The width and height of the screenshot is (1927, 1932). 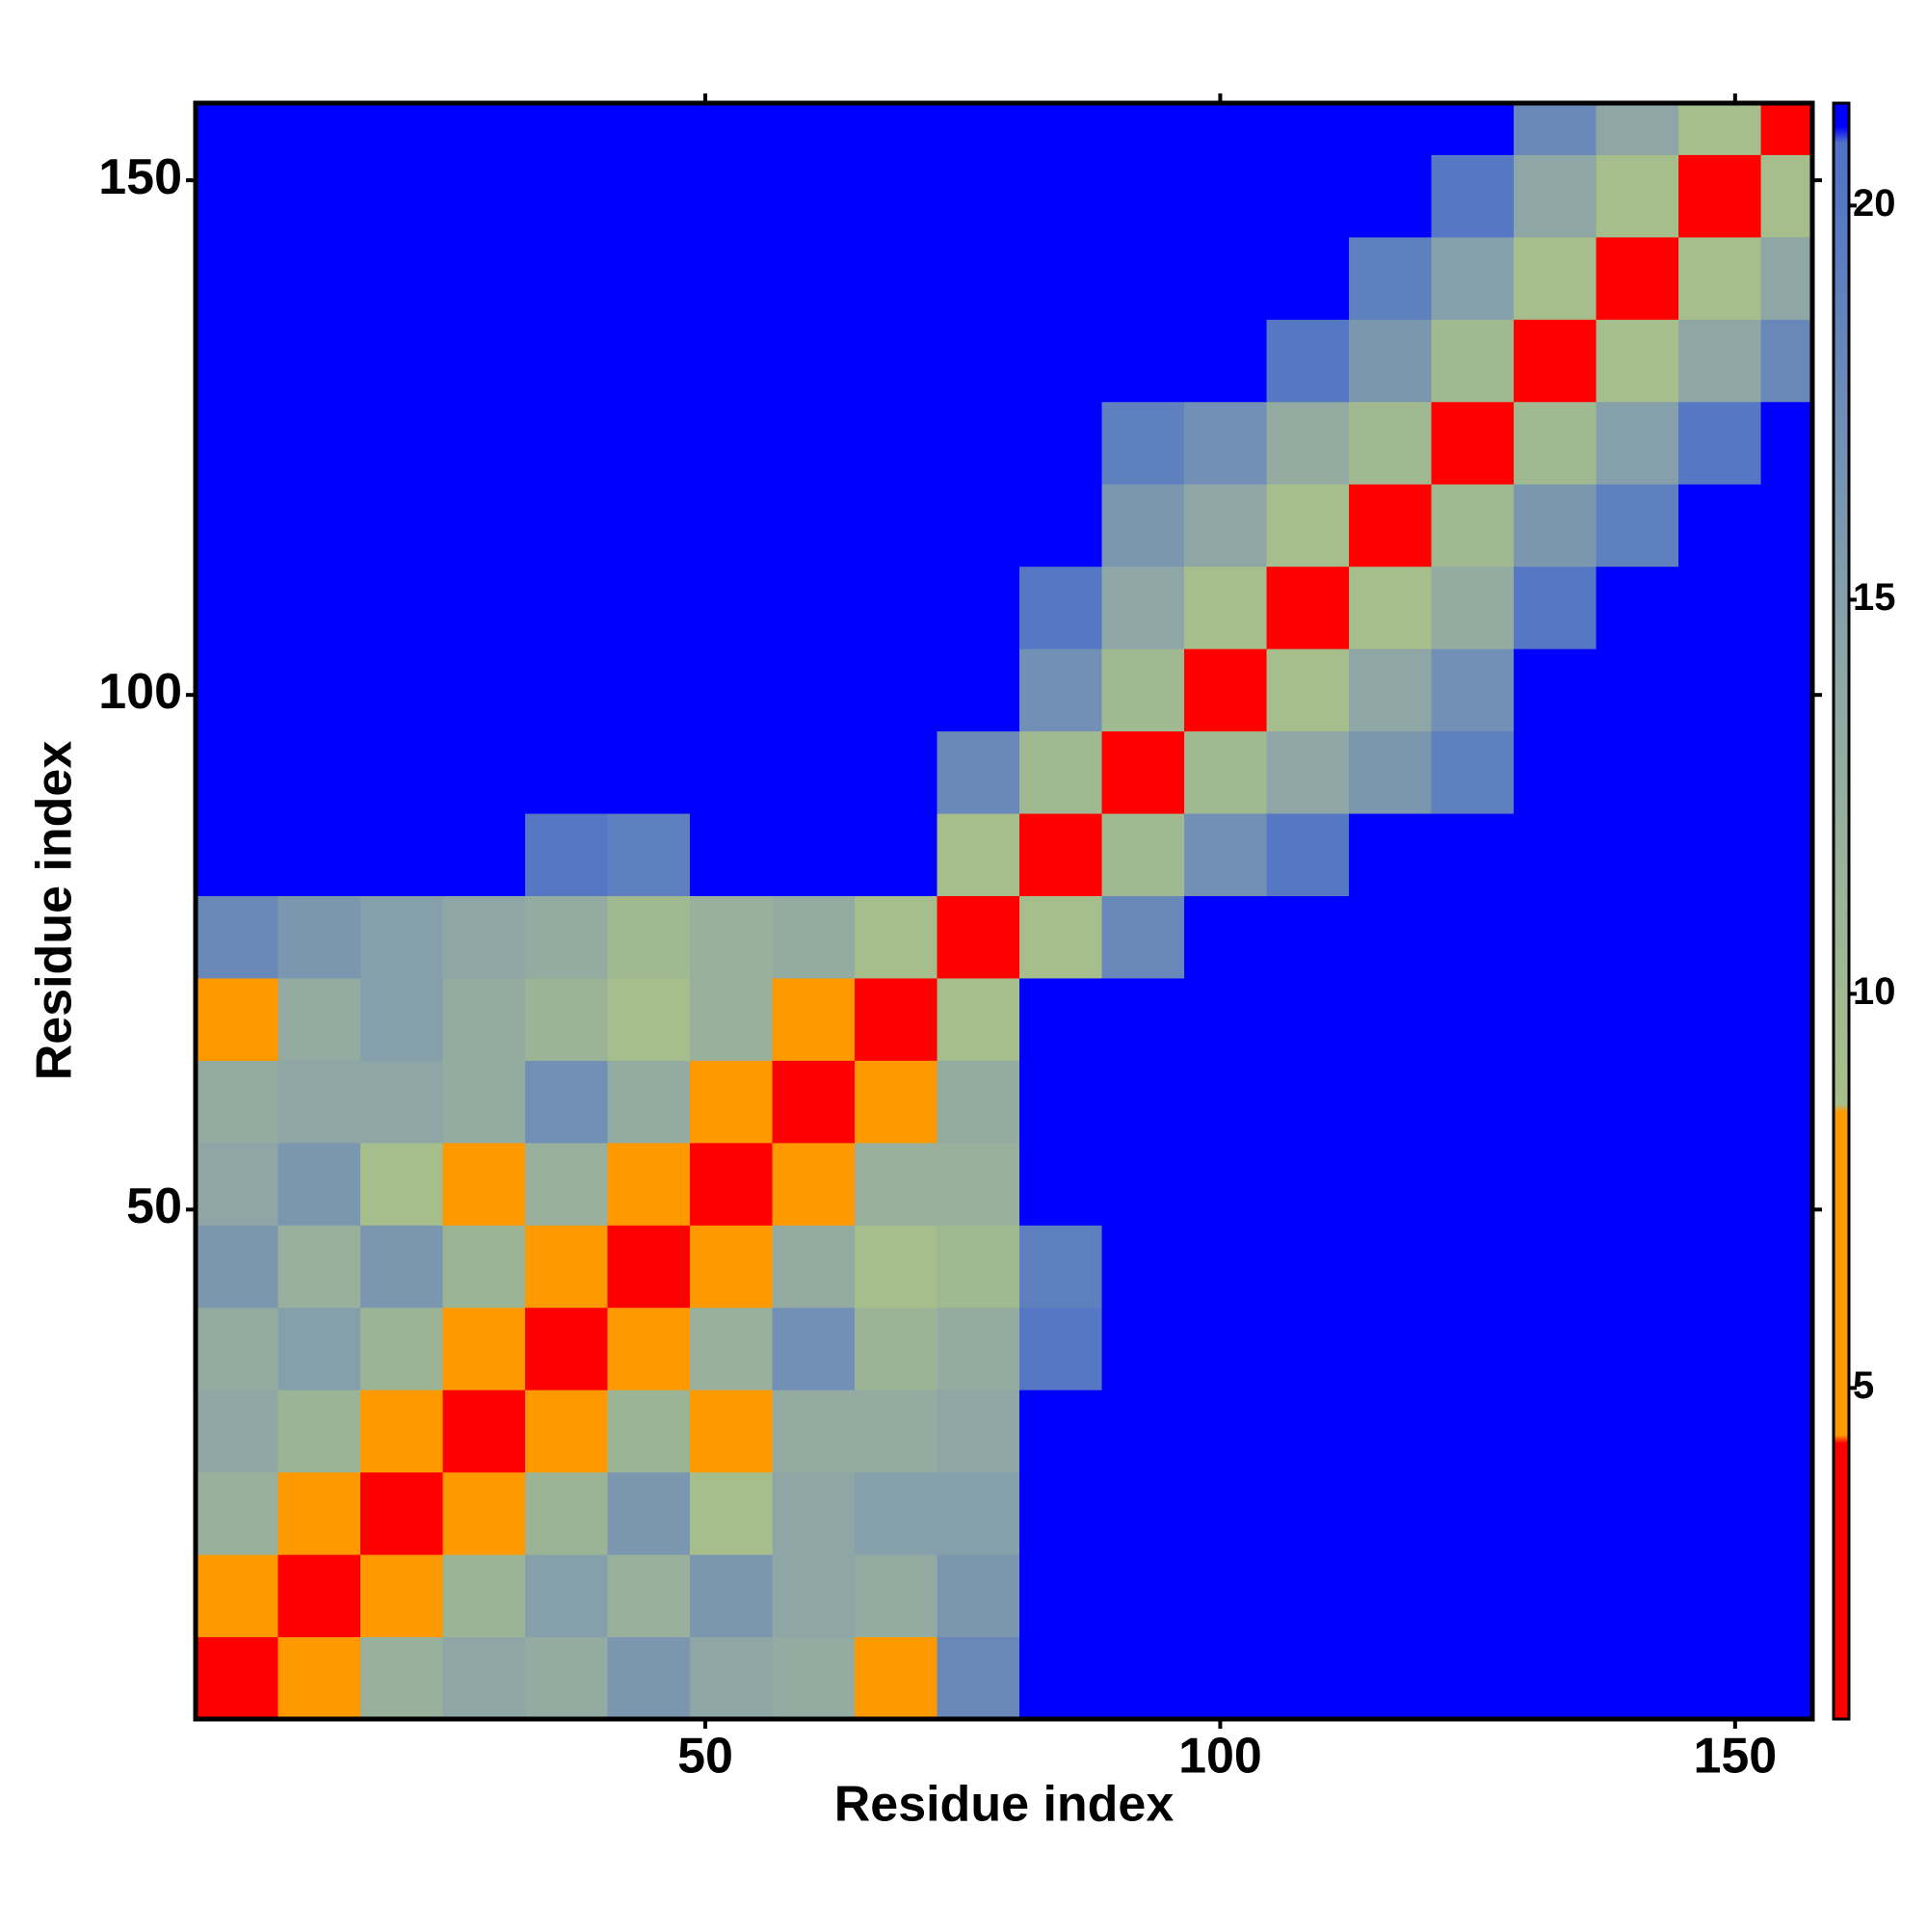 I want to click on colorbar-tick-label: 15, so click(x=1874, y=597).